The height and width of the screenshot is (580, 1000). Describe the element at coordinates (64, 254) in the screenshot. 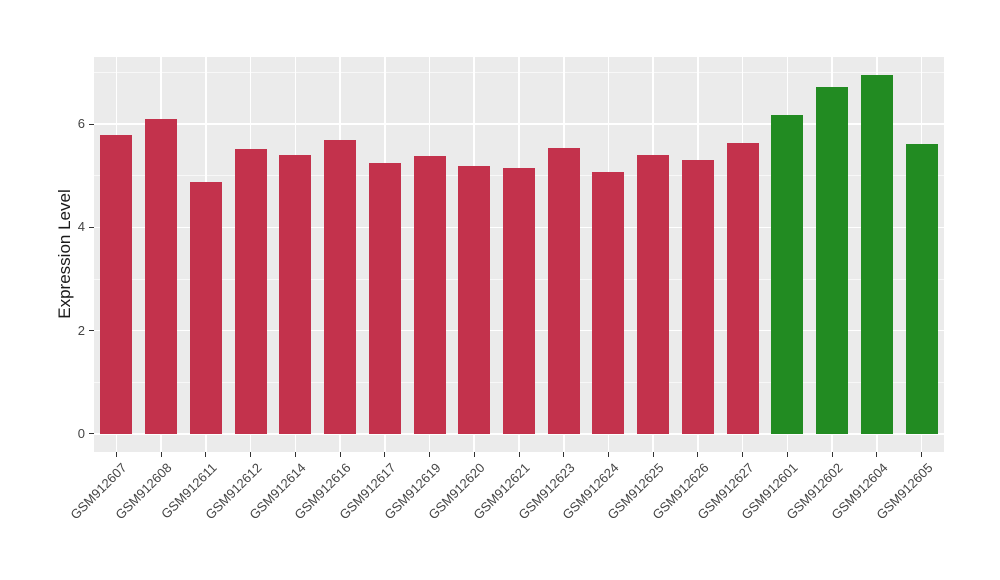

I see `y-axis-title: Expression Level` at that location.